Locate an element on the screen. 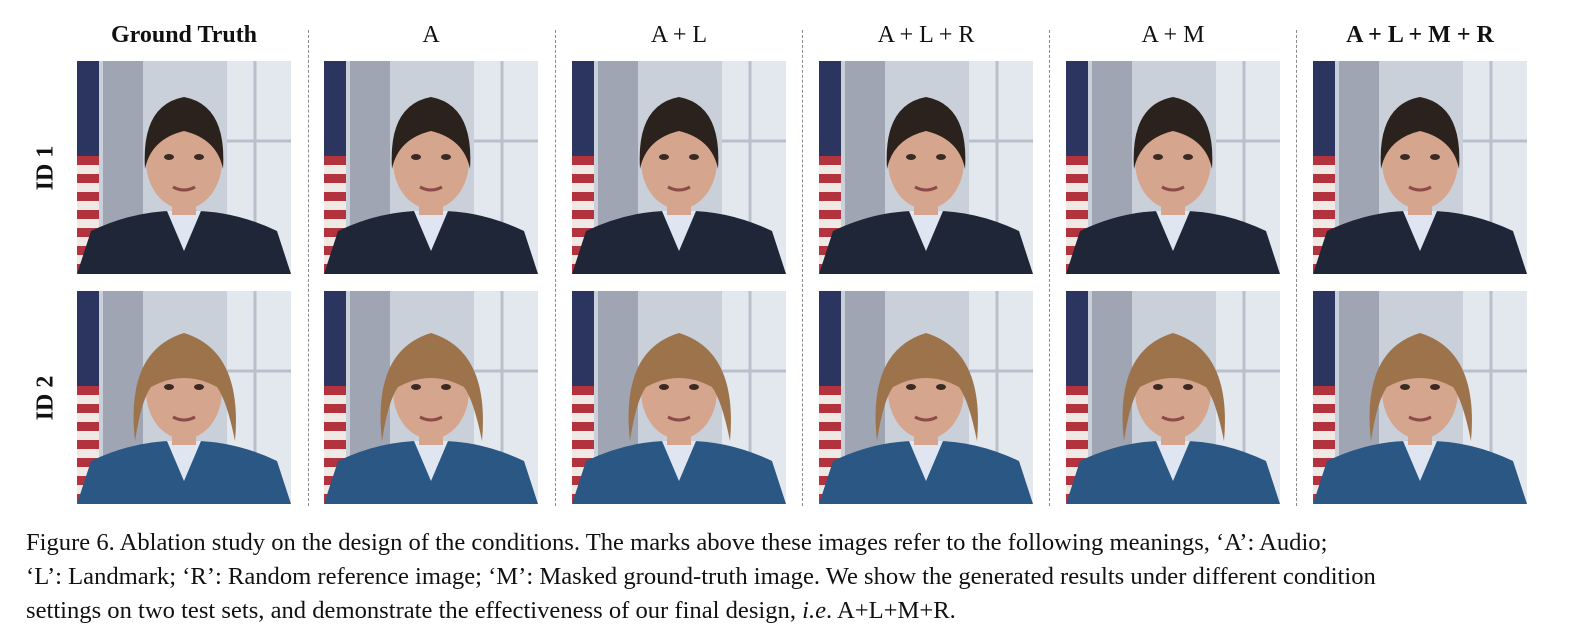 This screenshot has height=642, width=1576. row-label-id2-text: ID 2 is located at coordinates (45, 398).